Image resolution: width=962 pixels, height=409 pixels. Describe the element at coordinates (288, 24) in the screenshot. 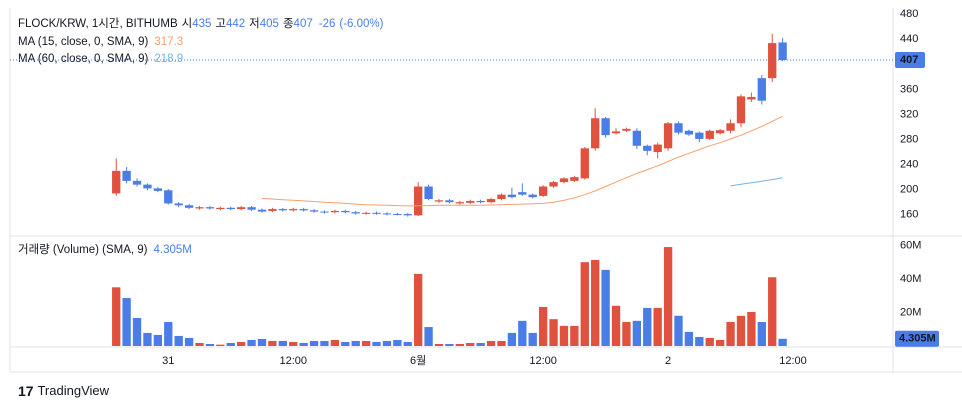

I see `ohlc-label: 종` at that location.